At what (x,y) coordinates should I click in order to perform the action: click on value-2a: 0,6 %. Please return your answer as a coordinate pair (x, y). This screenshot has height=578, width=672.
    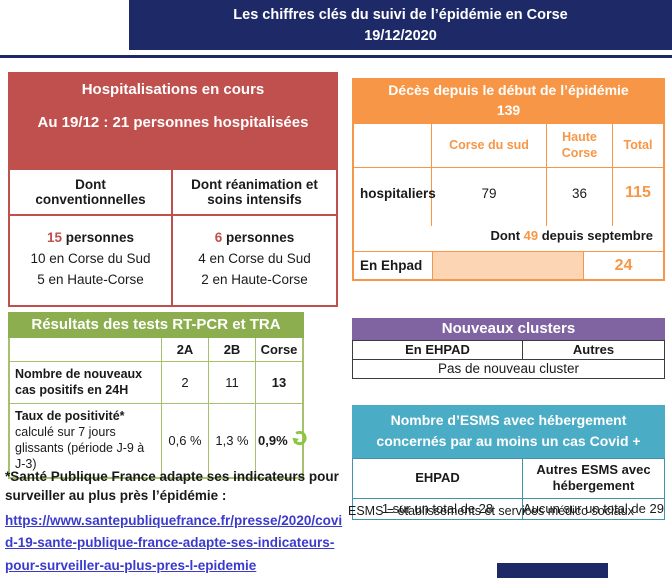
    Looking at the image, I should click on (185, 440).